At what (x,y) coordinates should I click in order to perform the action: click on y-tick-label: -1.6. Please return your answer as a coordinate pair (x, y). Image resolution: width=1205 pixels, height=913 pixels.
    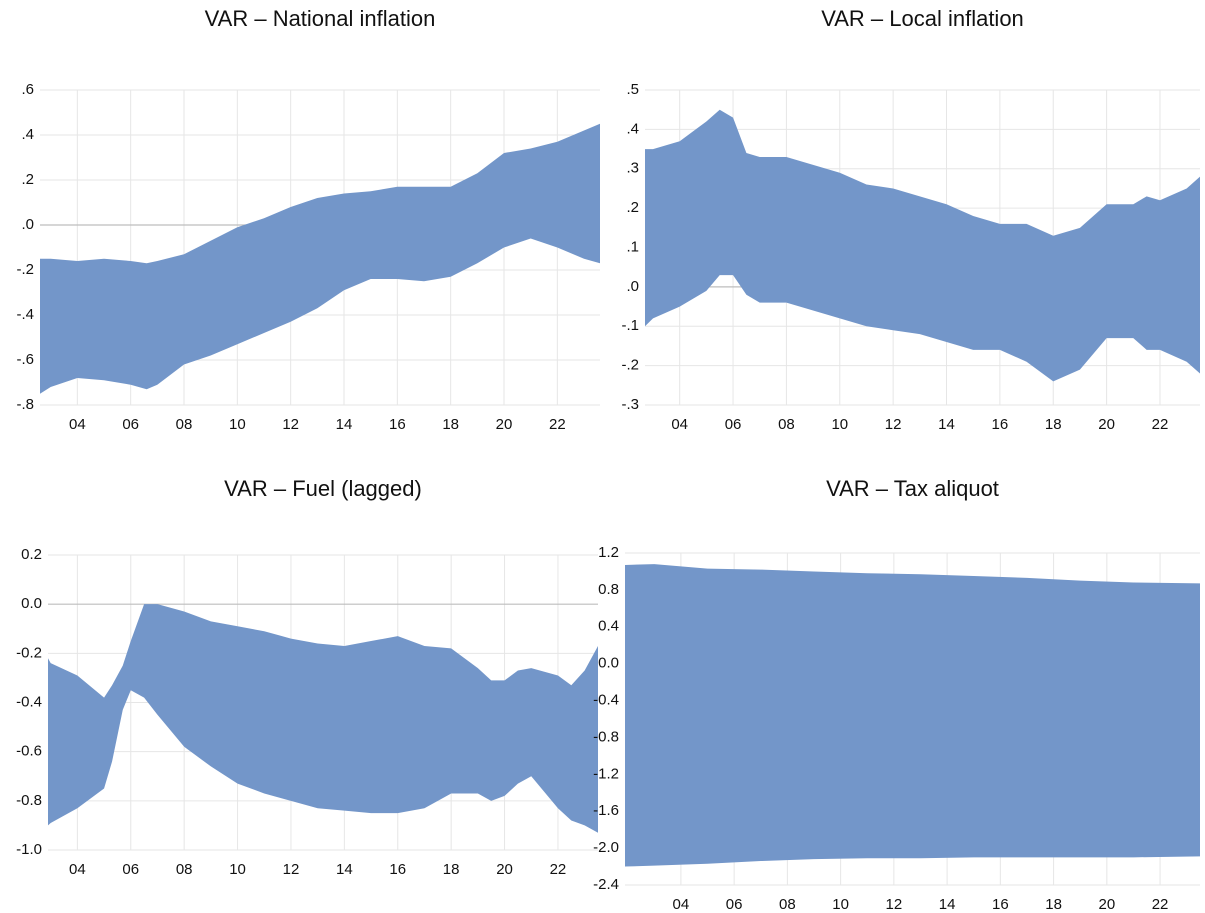
    Looking at the image, I should click on (606, 810).